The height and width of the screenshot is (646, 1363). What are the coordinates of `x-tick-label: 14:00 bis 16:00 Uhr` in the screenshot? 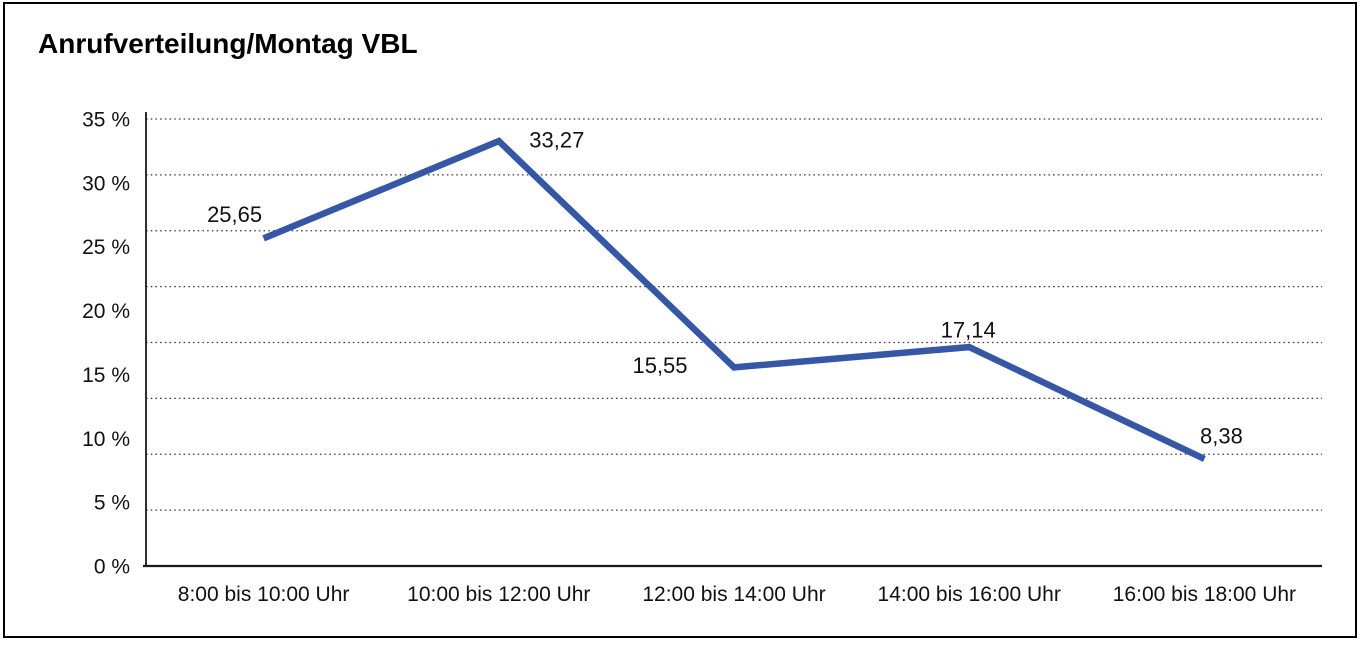 It's located at (969, 594).